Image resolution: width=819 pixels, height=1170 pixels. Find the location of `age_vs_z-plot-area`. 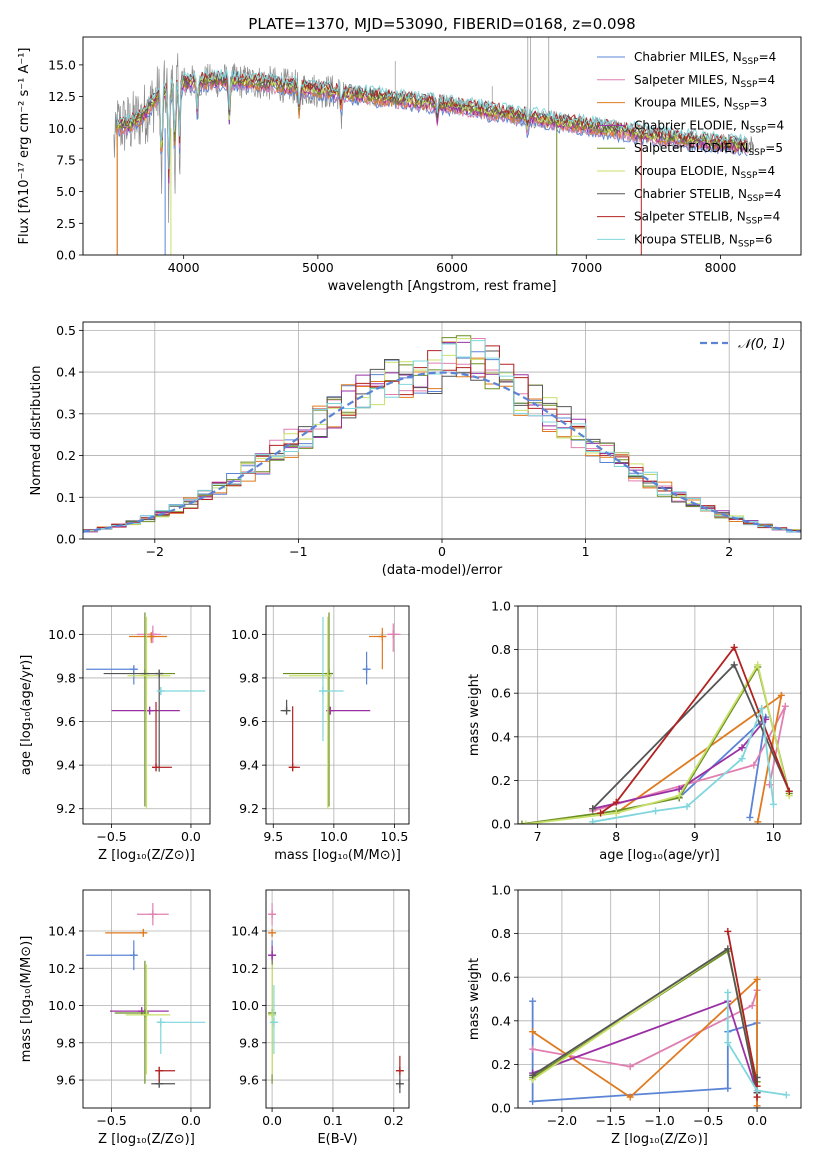

age_vs_z-plot-area is located at coordinates (146, 710).